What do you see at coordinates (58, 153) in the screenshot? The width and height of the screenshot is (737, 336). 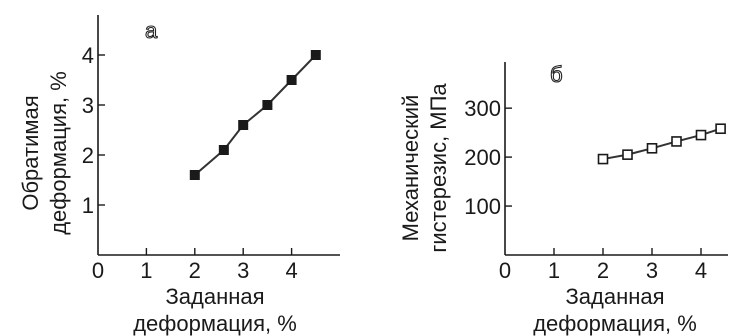 I see `y-axis-label-a-line2: деформация, %` at bounding box center [58, 153].